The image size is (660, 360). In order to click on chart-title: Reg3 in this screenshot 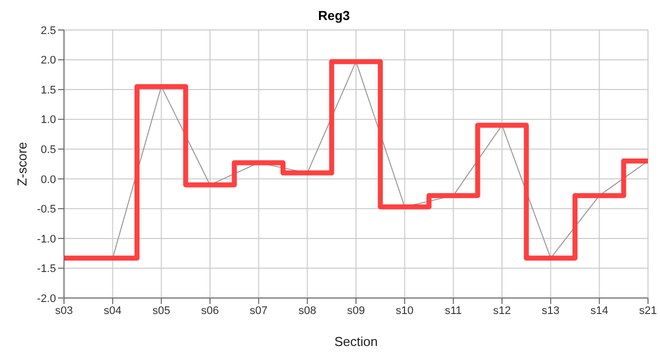, I will do `click(334, 15)`.